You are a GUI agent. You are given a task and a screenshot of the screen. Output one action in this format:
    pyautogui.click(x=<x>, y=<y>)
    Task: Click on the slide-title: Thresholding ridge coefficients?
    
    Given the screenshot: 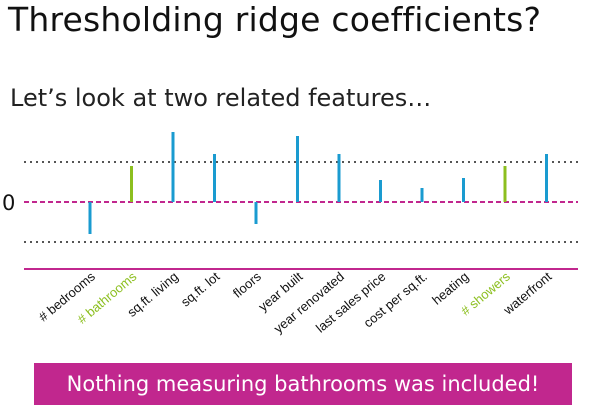 What is the action you would take?
    pyautogui.click(x=275, y=19)
    